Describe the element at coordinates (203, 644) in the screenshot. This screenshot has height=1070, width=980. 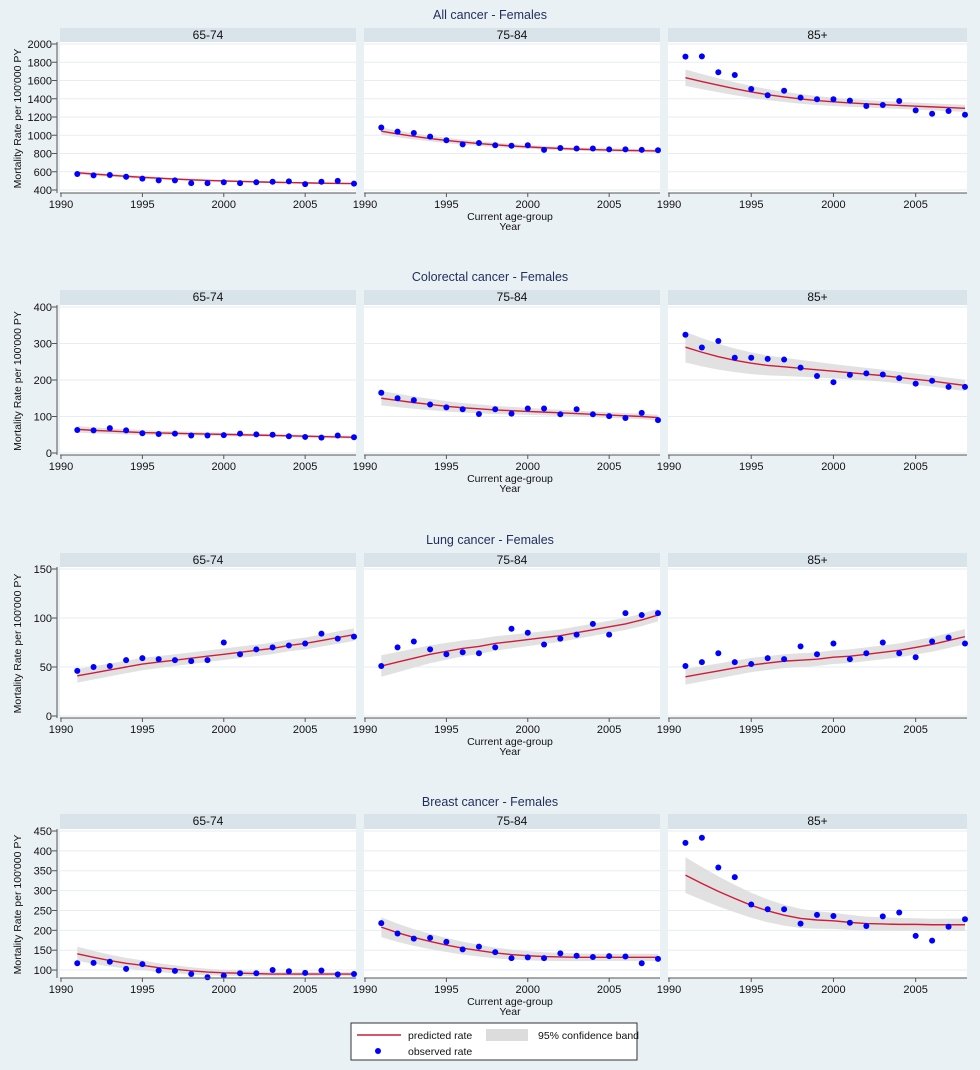
I see `panel-65-74: 65-74 1990 1995 2000 2005` at that location.